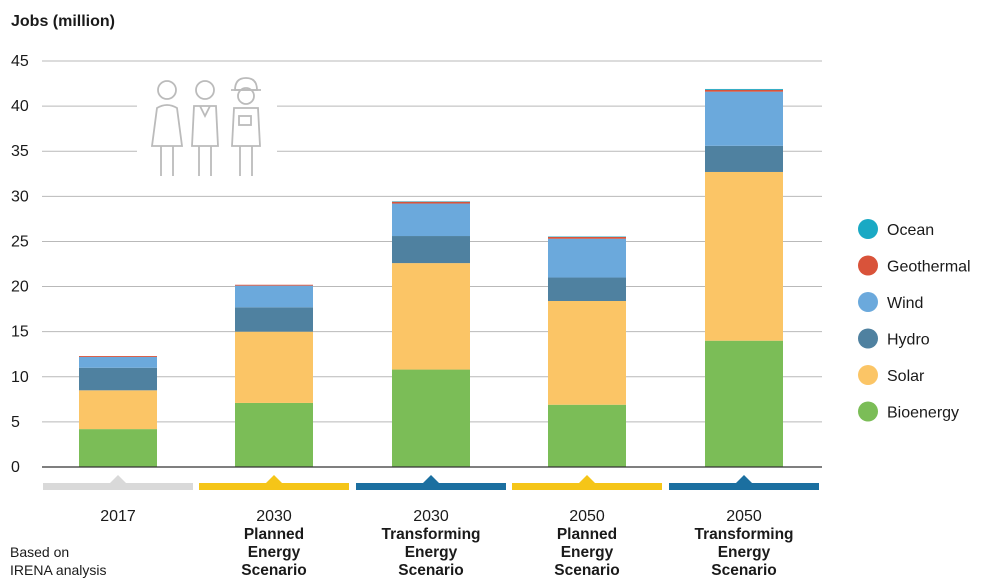 This screenshot has height=582, width=987. What do you see at coordinates (910, 230) in the screenshot?
I see `legend-label: Ocean` at bounding box center [910, 230].